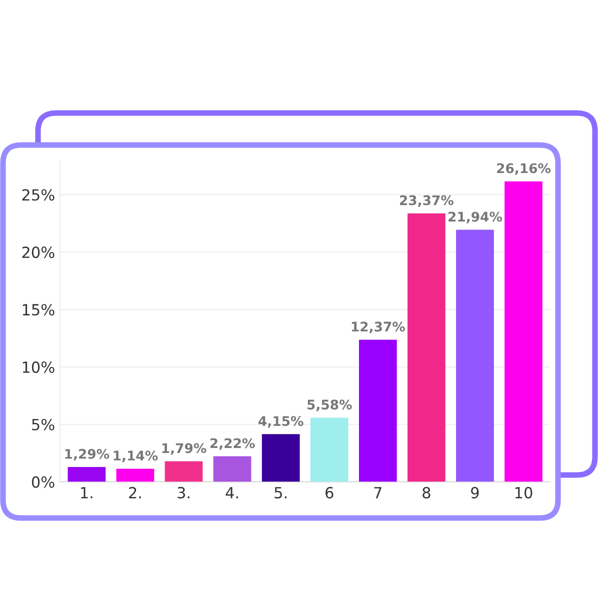  I want to click on y-tick-label: 25%, so click(38, 195).